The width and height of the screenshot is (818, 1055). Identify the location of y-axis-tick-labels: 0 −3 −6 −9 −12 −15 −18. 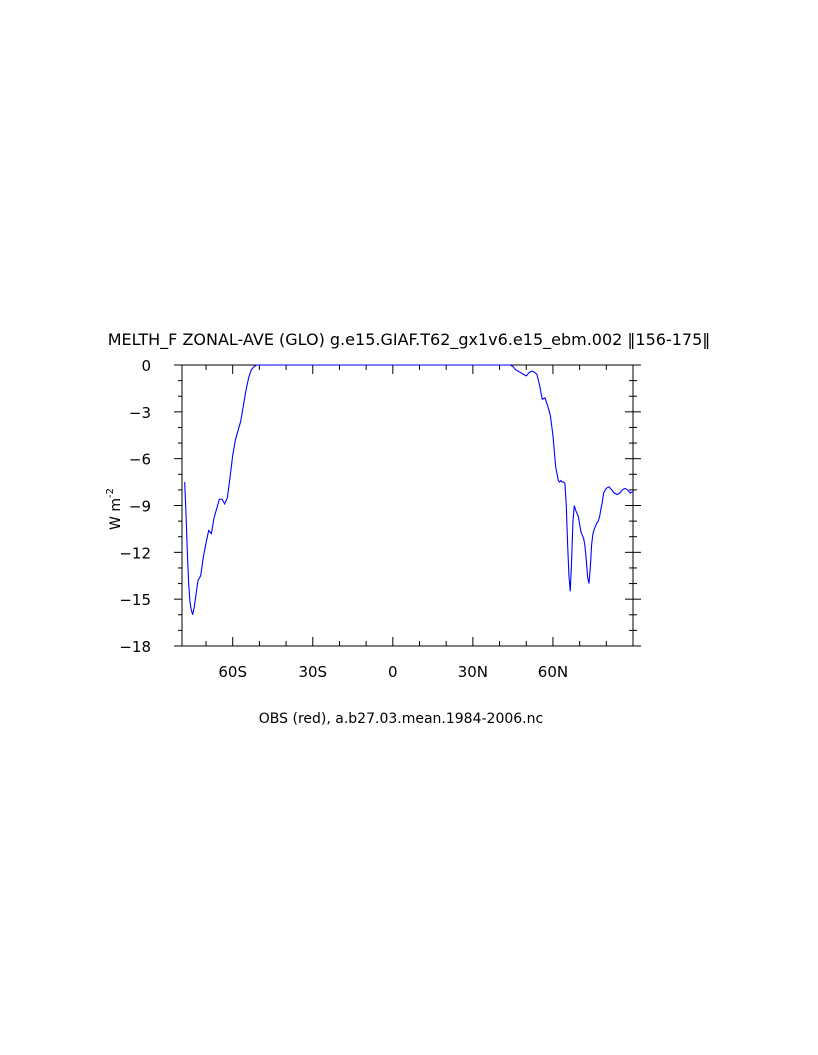
(135, 506).